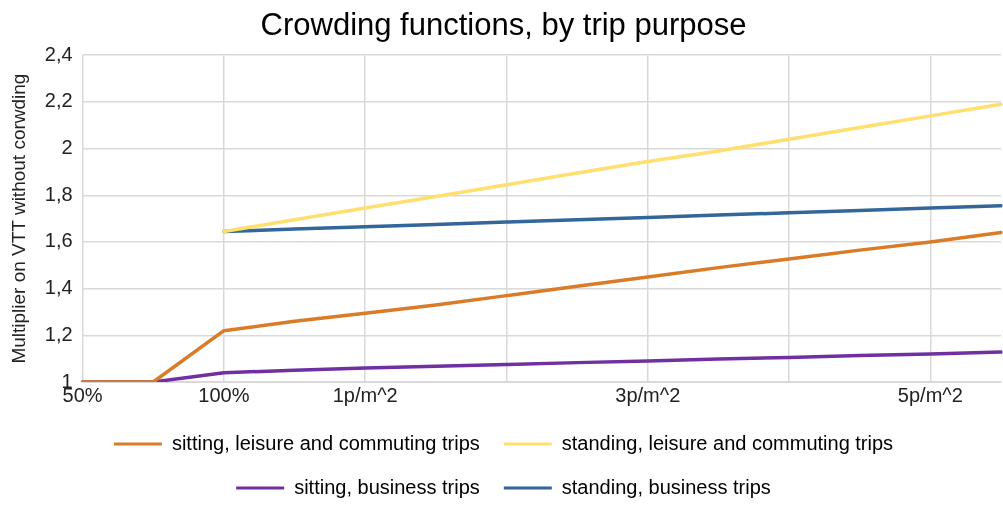 This screenshot has height=508, width=1003. Describe the element at coordinates (727, 442) in the screenshot. I see `legend-label: standing, leisure and commuting trips` at that location.